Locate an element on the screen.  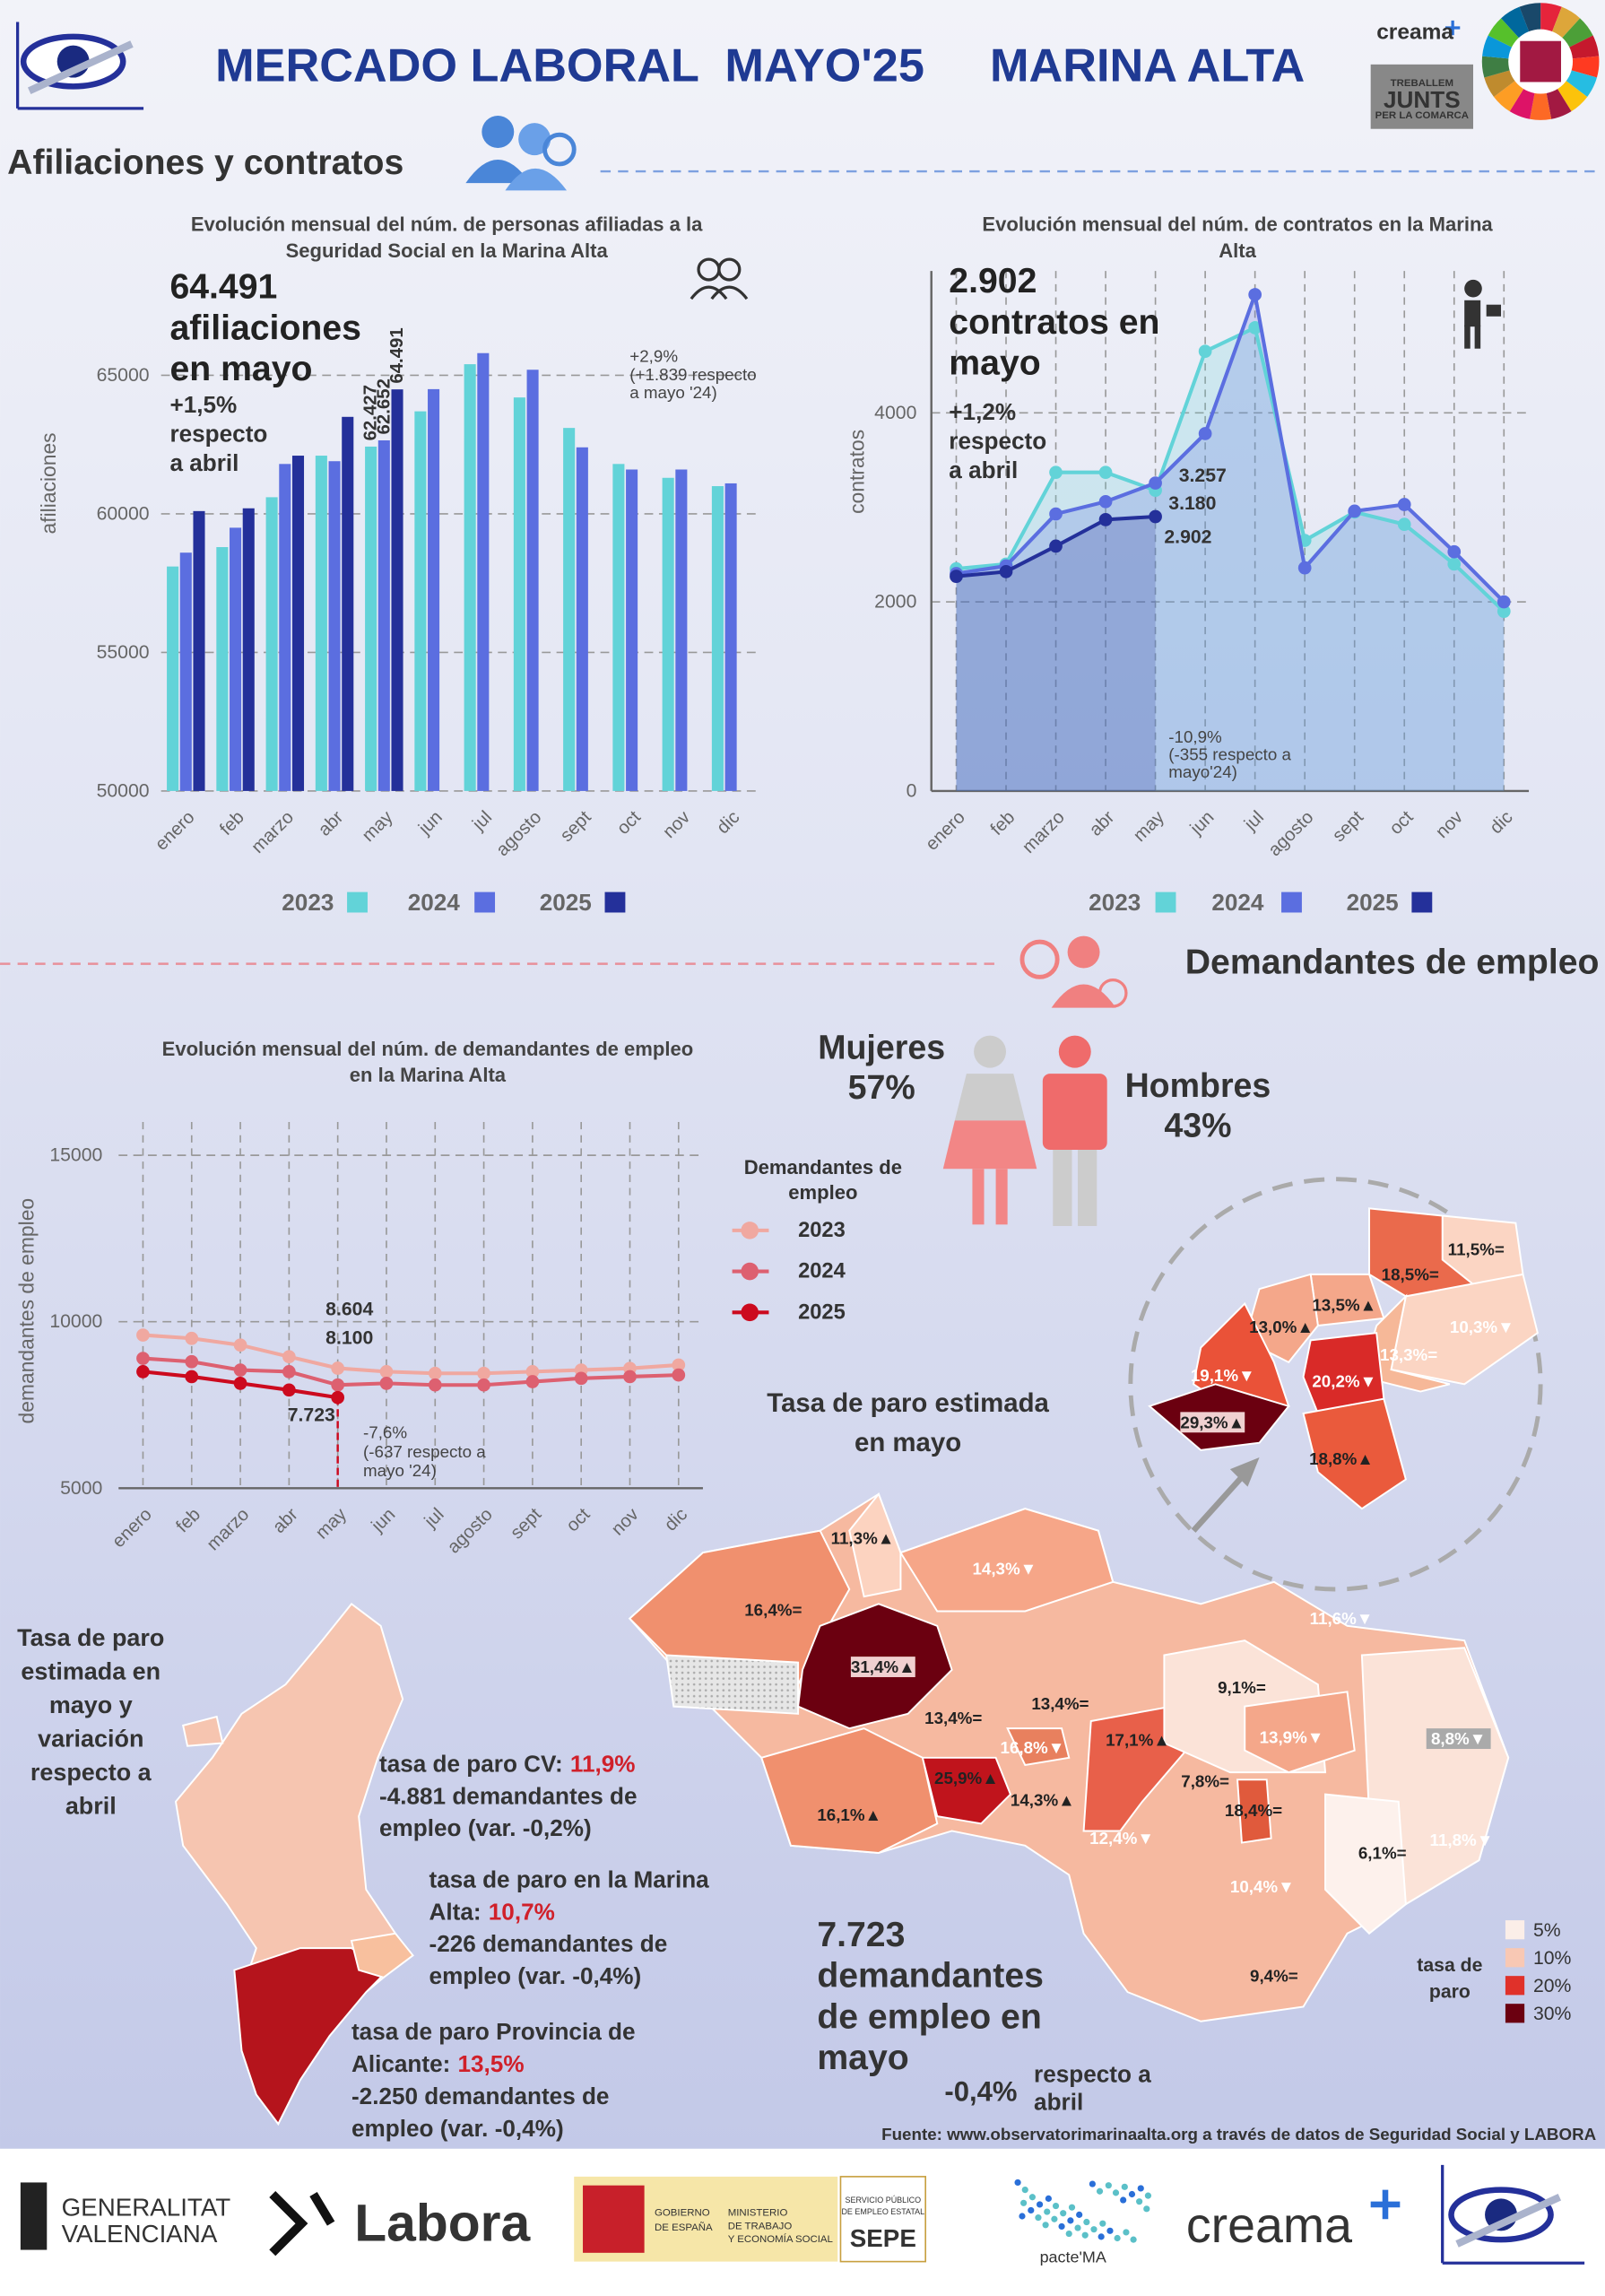
marina-note-part: Alta: is located at coordinates (455, 1911).